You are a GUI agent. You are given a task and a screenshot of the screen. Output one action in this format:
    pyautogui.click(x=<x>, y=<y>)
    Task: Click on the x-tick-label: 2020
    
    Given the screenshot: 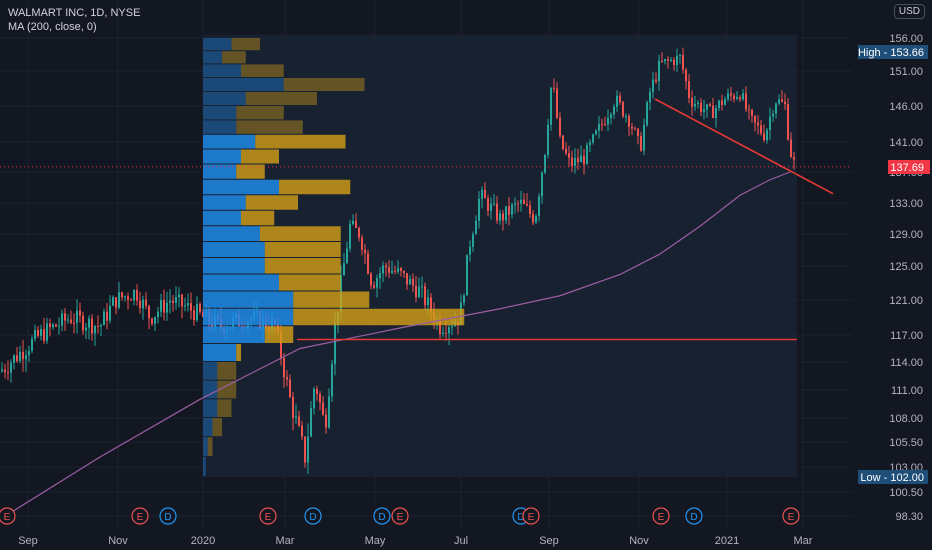 What is the action you would take?
    pyautogui.click(x=203, y=541)
    